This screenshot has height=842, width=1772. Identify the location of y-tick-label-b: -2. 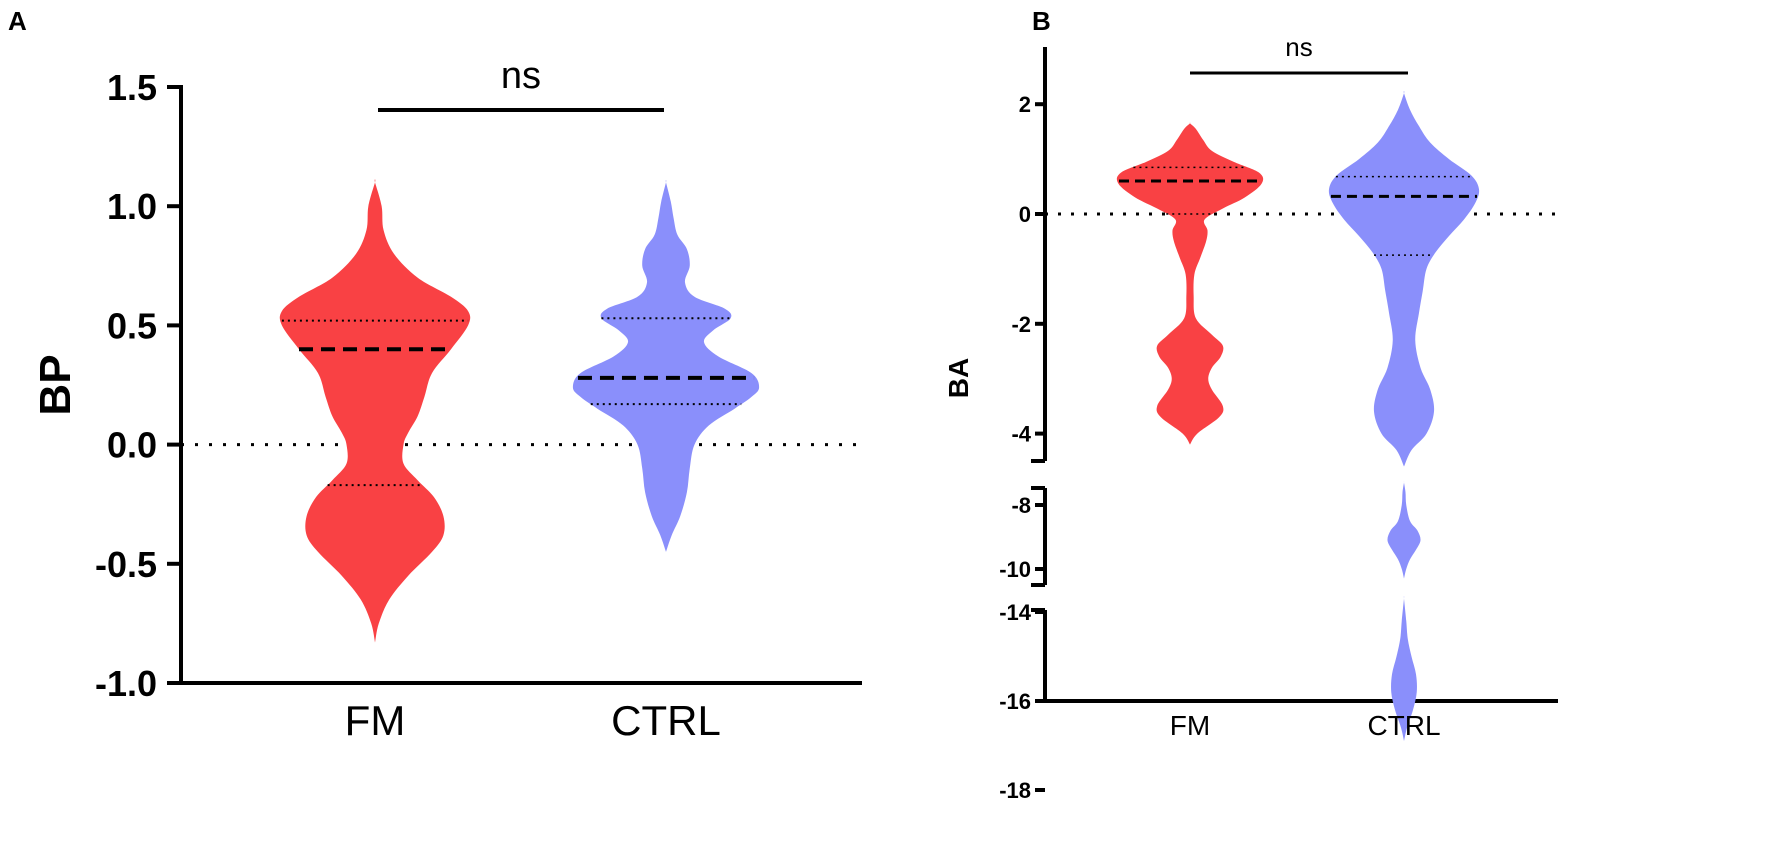
(1021, 324).